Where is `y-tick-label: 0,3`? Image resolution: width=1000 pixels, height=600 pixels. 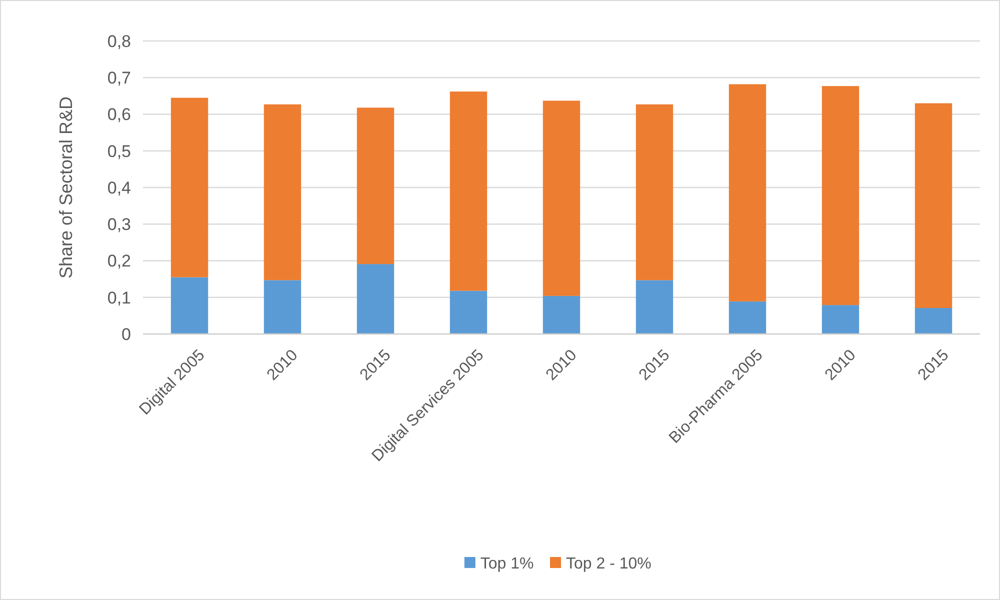
y-tick-label: 0,3 is located at coordinates (119, 224).